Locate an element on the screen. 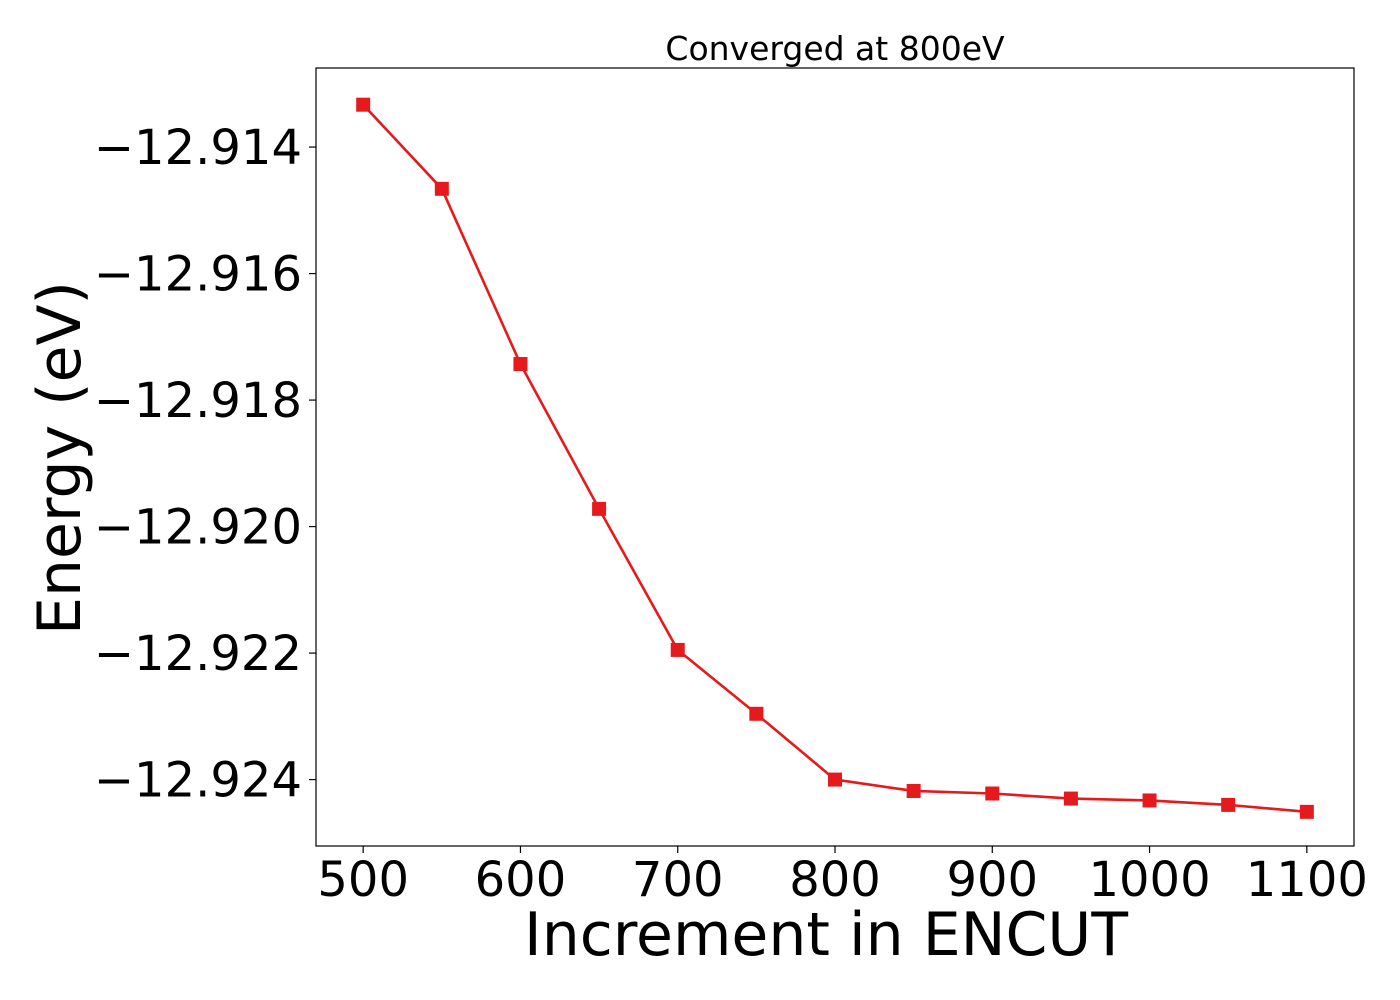 This screenshot has height=1000, width=1400. y-tick-label: −12.920 is located at coordinates (198, 528).